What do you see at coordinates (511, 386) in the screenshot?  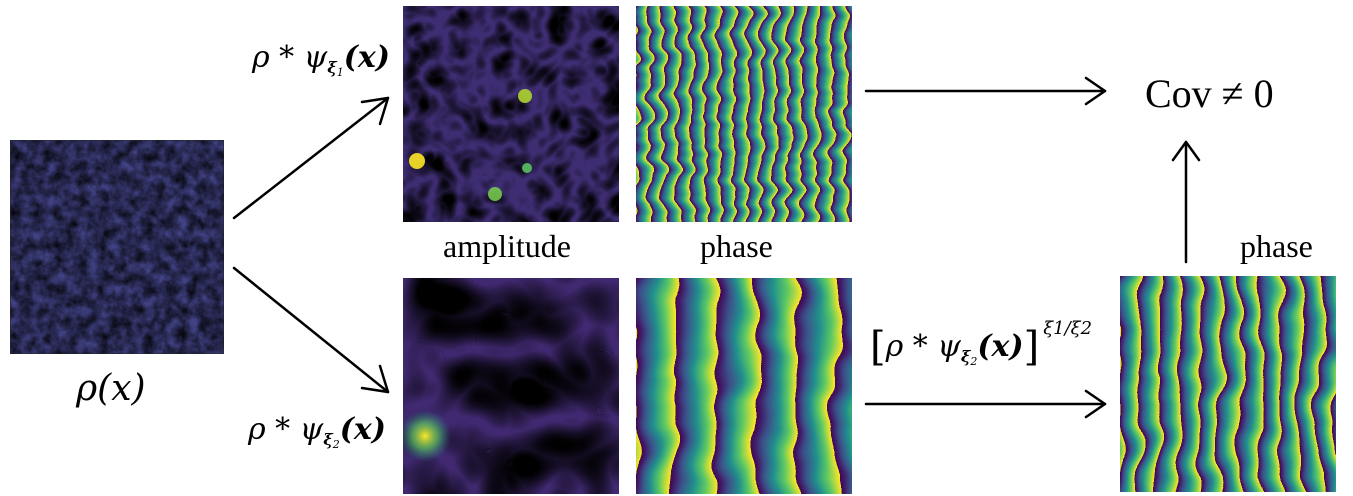 I see `amplitude-panel-xi2` at bounding box center [511, 386].